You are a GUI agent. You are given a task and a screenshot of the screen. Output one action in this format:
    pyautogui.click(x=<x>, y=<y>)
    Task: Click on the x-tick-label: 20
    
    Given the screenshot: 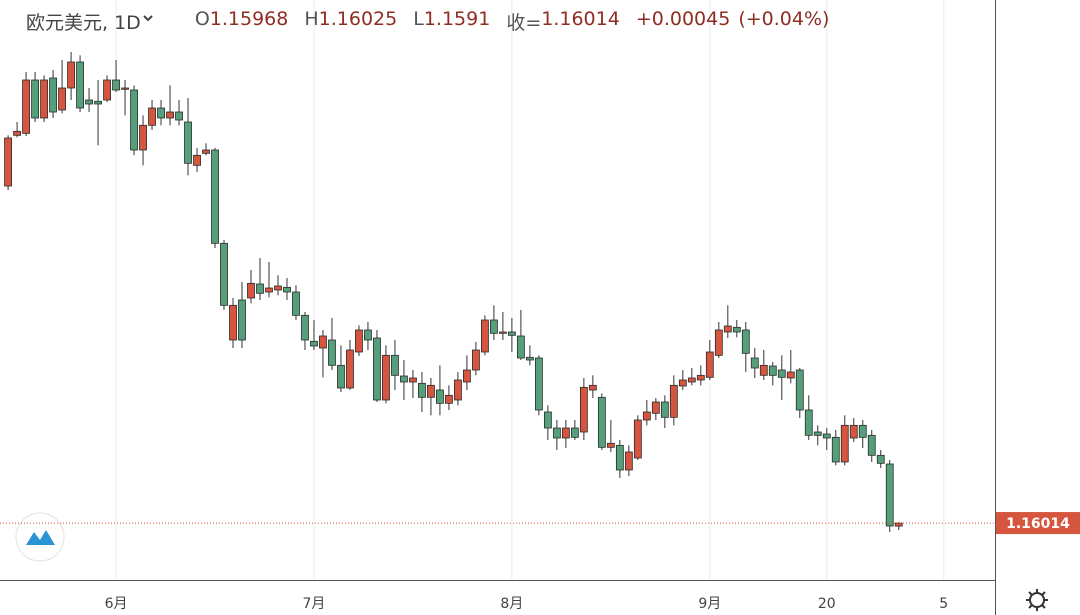 What is the action you would take?
    pyautogui.click(x=827, y=604)
    